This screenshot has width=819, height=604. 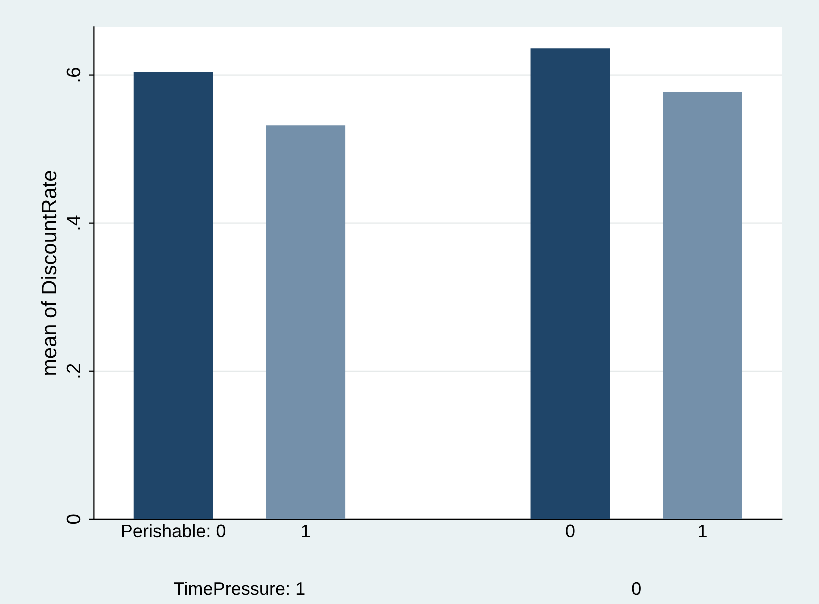 I want to click on y-tick-label: 0, so click(x=73, y=519).